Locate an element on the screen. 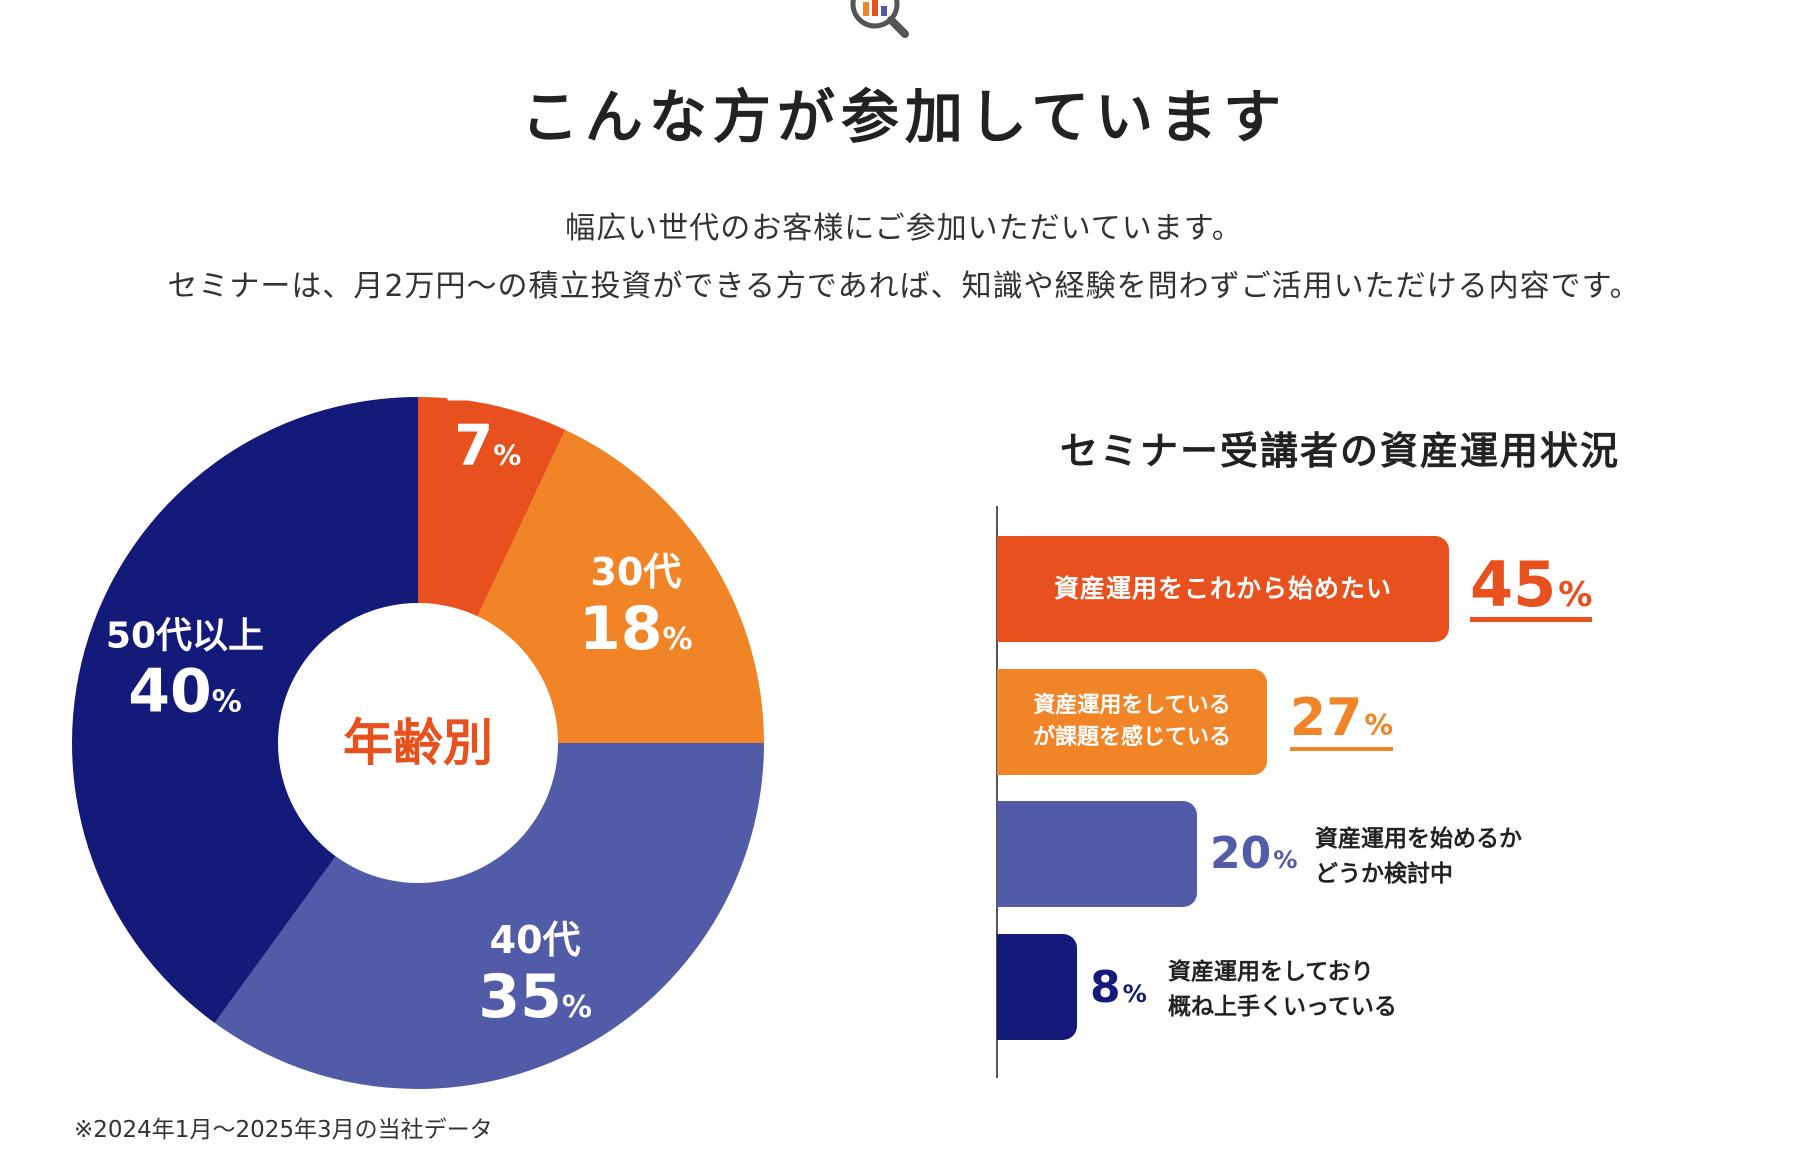 Image resolution: width=1808 pixels, height=1152 pixels. bar-chart-title: セミナー受講者の資産運用状況 is located at coordinates (1339, 451).